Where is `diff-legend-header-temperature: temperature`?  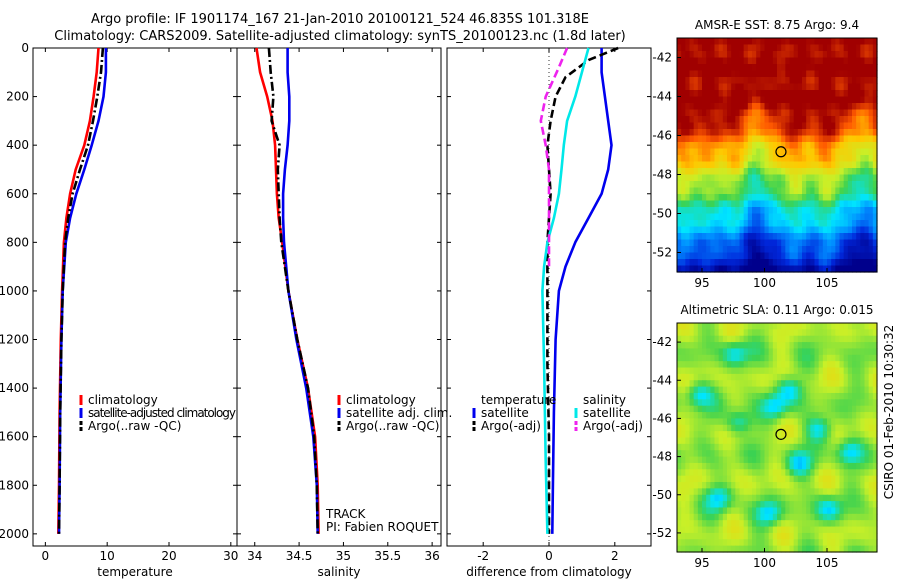
diff-legend-header-temperature: temperature is located at coordinates (518, 400).